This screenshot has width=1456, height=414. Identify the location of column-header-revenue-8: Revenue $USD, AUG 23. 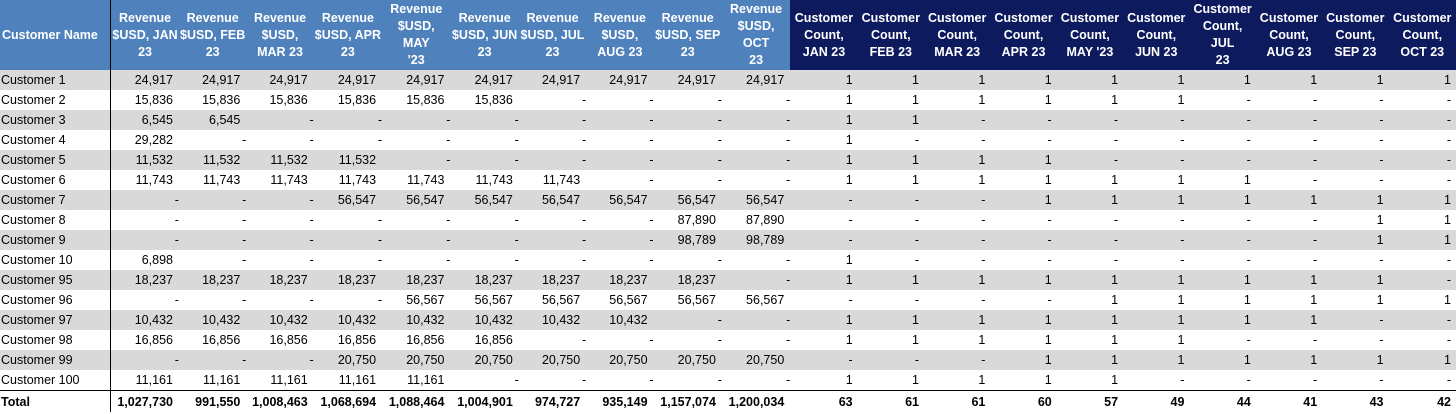
(620, 35).